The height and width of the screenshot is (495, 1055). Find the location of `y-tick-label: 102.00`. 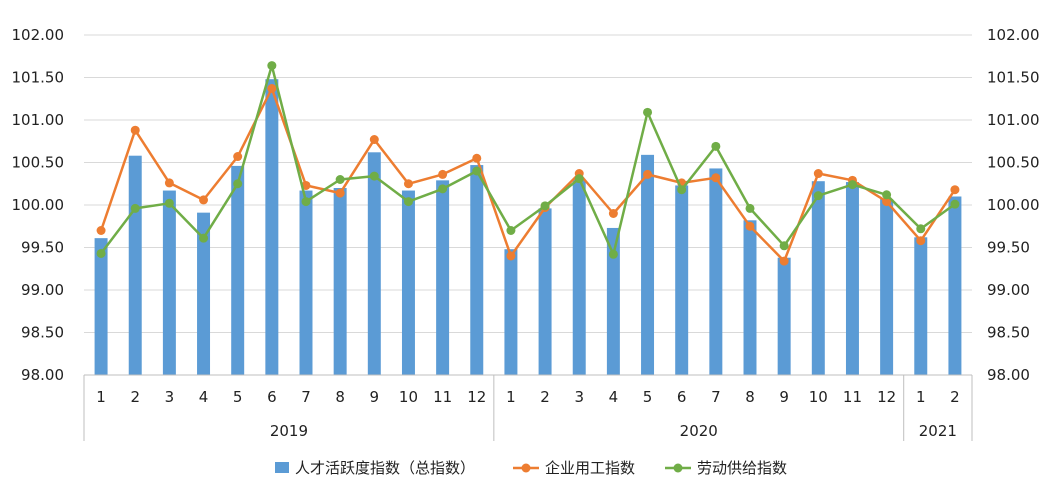

y-tick-label: 102.00 is located at coordinates (38, 35).